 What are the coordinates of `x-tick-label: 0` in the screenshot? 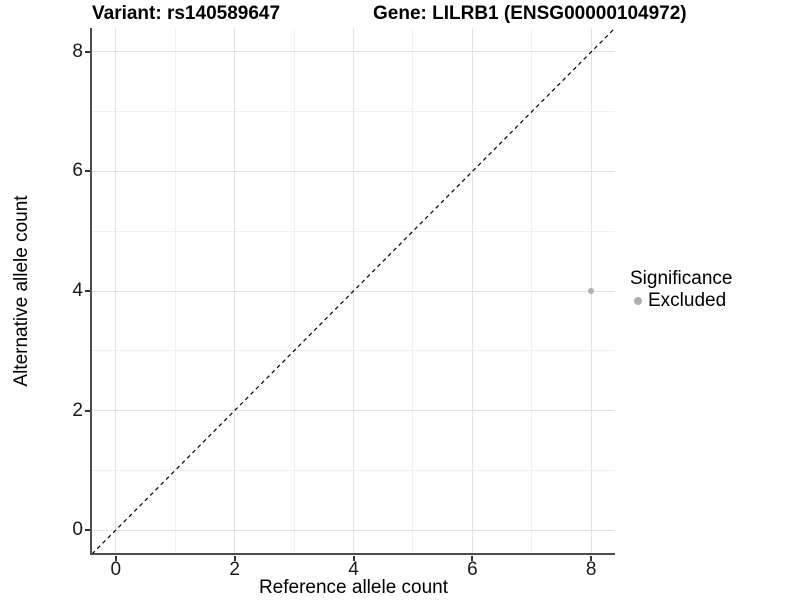 It's located at (116, 569).